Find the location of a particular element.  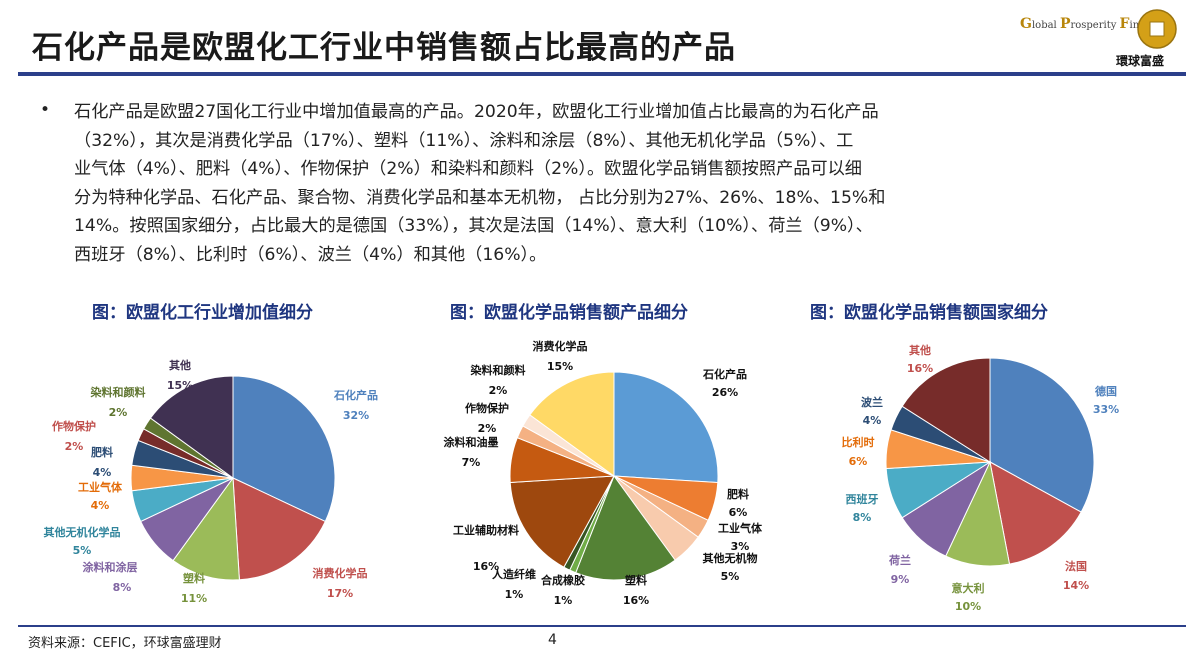

chart-title-sales-by-country: 图：欧盟化学品销售额国家细分 is located at coordinates (929, 313).